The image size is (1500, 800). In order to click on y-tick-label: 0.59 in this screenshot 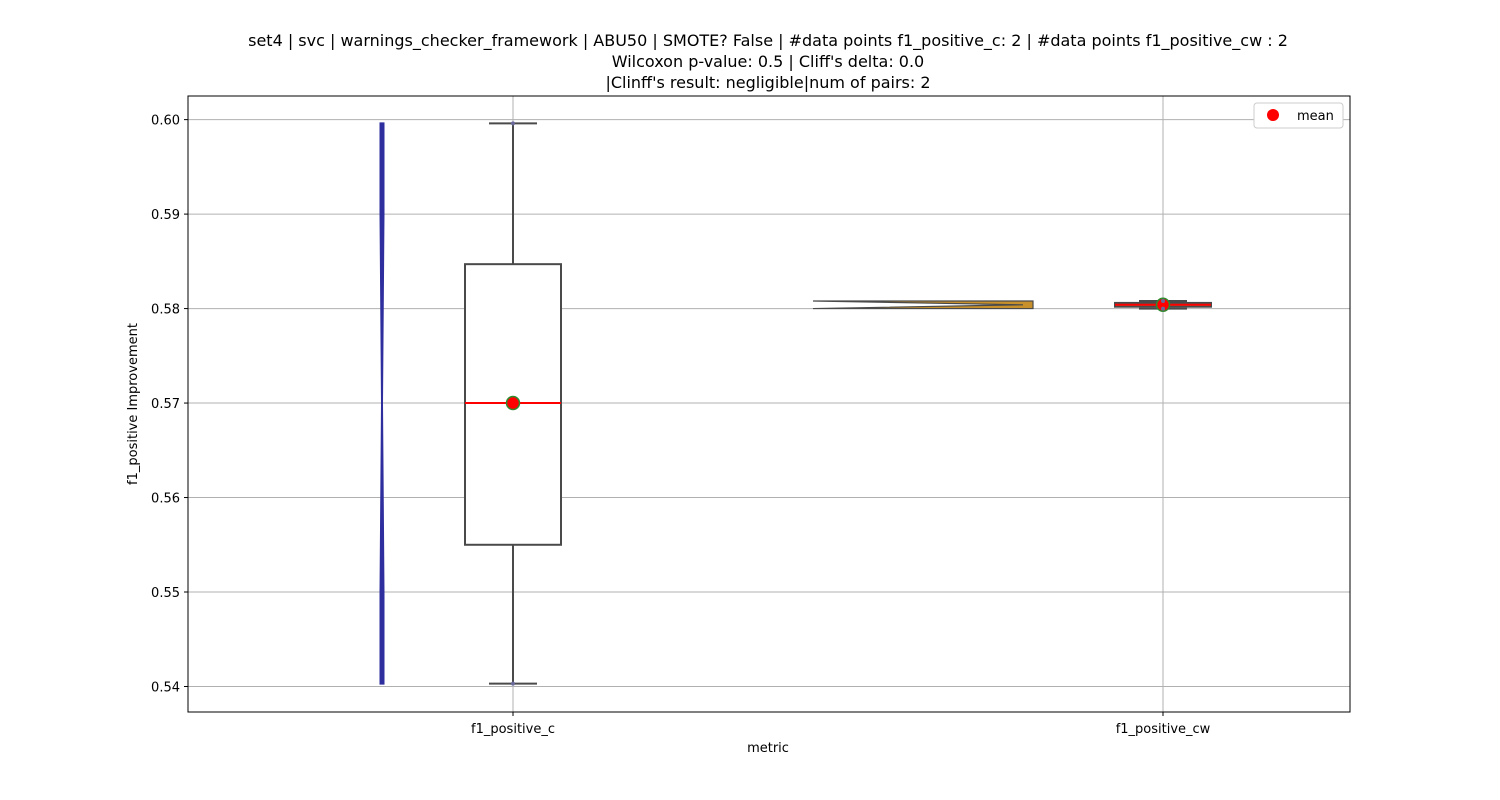, I will do `click(165, 215)`.